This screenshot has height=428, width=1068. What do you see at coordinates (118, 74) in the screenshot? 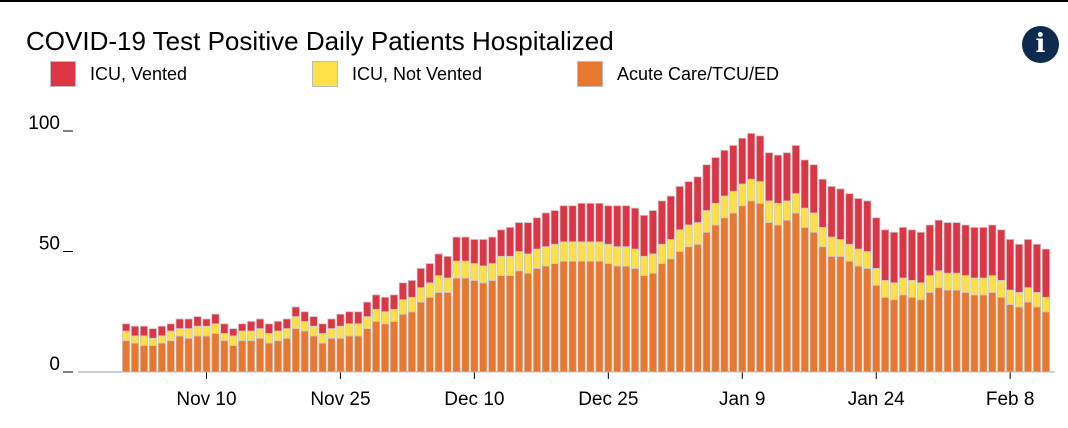
I see `legend-item-icu-vented: ICU, Vented` at bounding box center [118, 74].